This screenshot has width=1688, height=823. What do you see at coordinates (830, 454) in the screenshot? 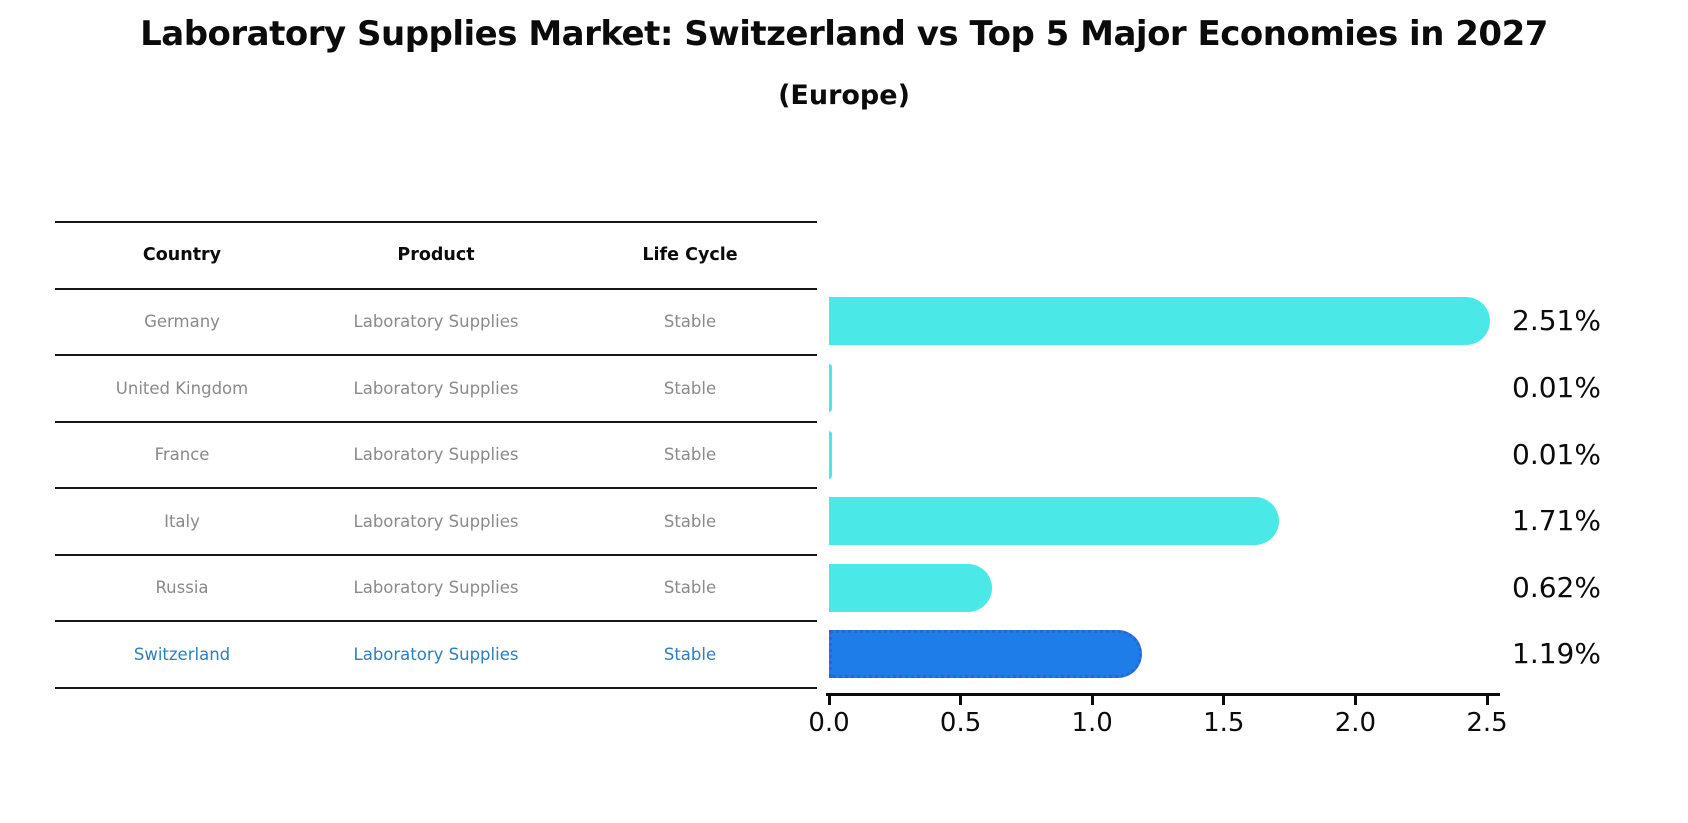
I see `bar-france` at bounding box center [830, 454].